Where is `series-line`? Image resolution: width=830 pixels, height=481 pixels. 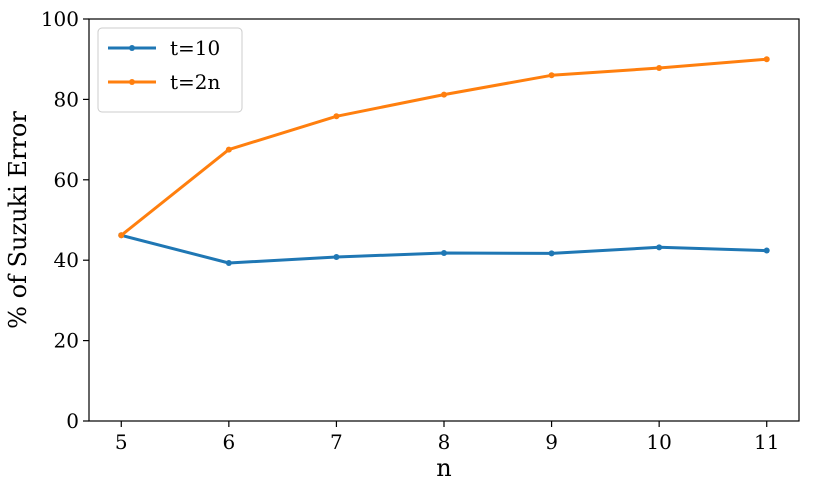
series-line is located at coordinates (444, 249).